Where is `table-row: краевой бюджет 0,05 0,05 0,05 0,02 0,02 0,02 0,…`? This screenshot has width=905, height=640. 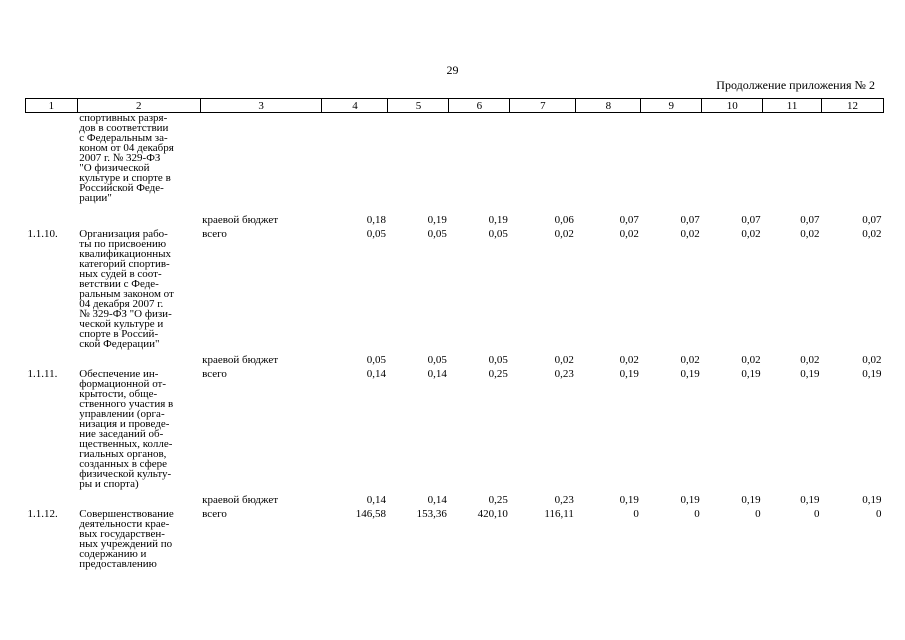 table-row: краевой бюджет 0,05 0,05 0,05 0,02 0,02 0,02 0,… is located at coordinates (455, 357).